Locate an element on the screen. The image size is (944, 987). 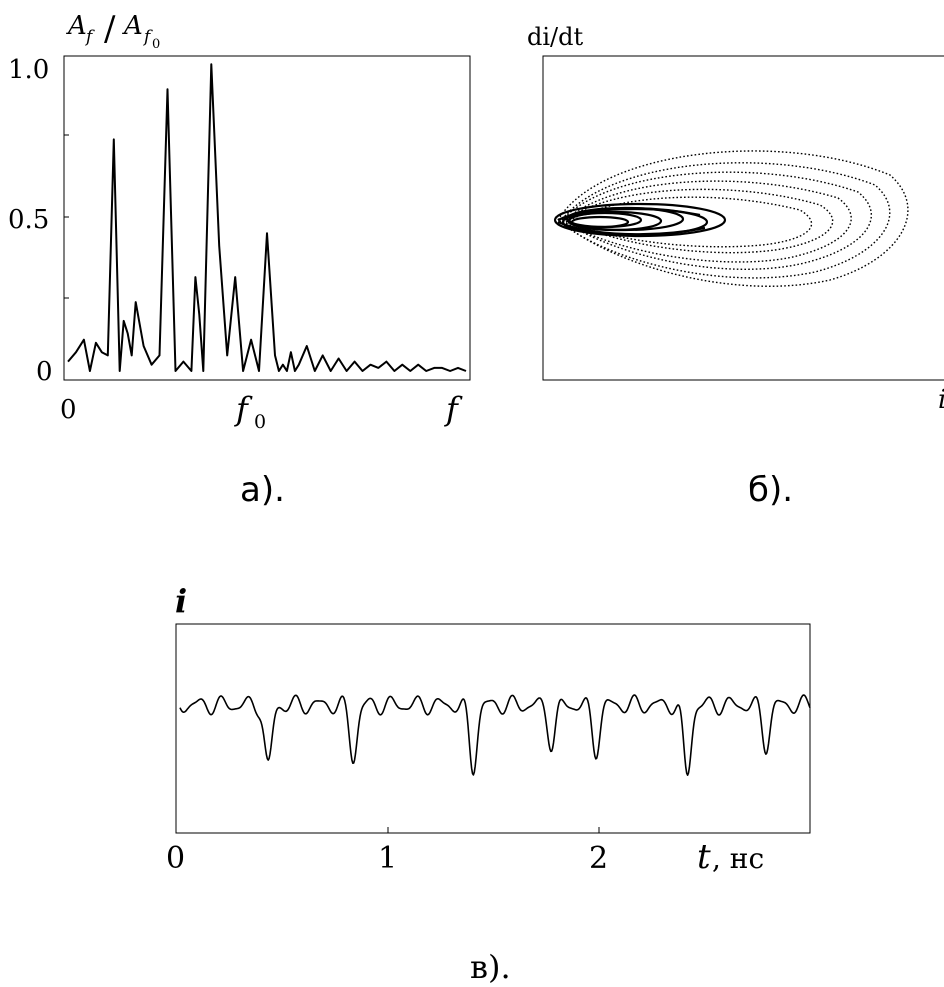
panel-v-frame is located at coordinates (493, 728).